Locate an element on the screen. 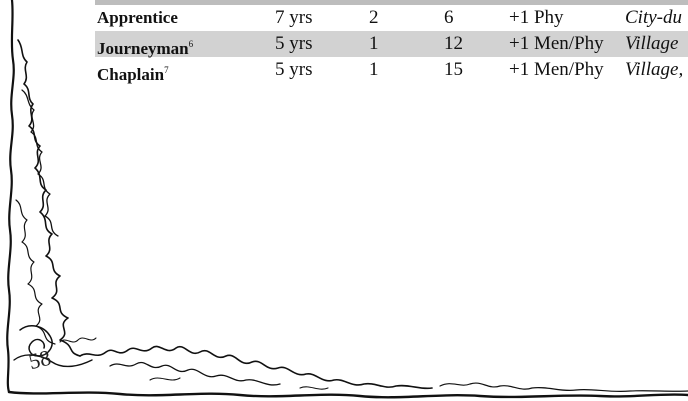 Image resolution: width=688 pixels, height=401 pixels. table-row: Apprentice 7 yrs 2 6 +1 Phy City-du is located at coordinates (391, 18).